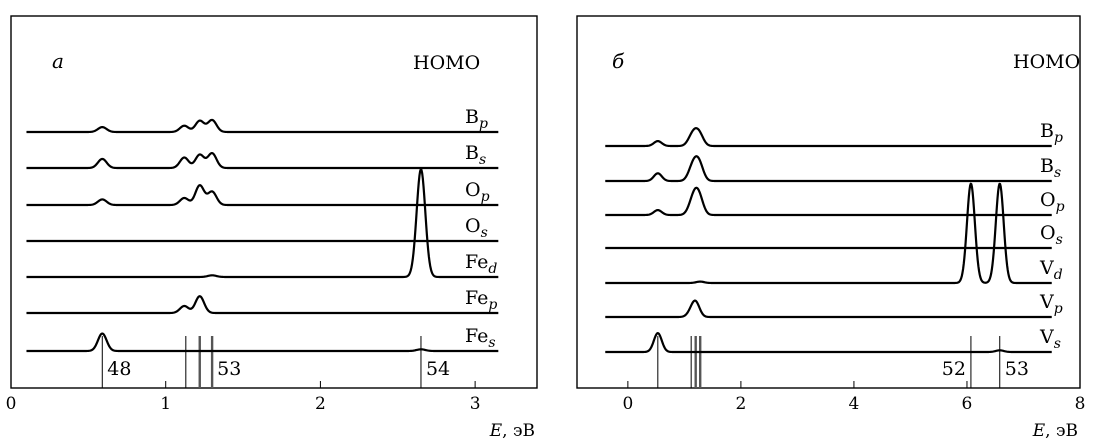 The width and height of the screenshot is (1093, 439). I want to click on series-line-fe-p, so click(262, 305).